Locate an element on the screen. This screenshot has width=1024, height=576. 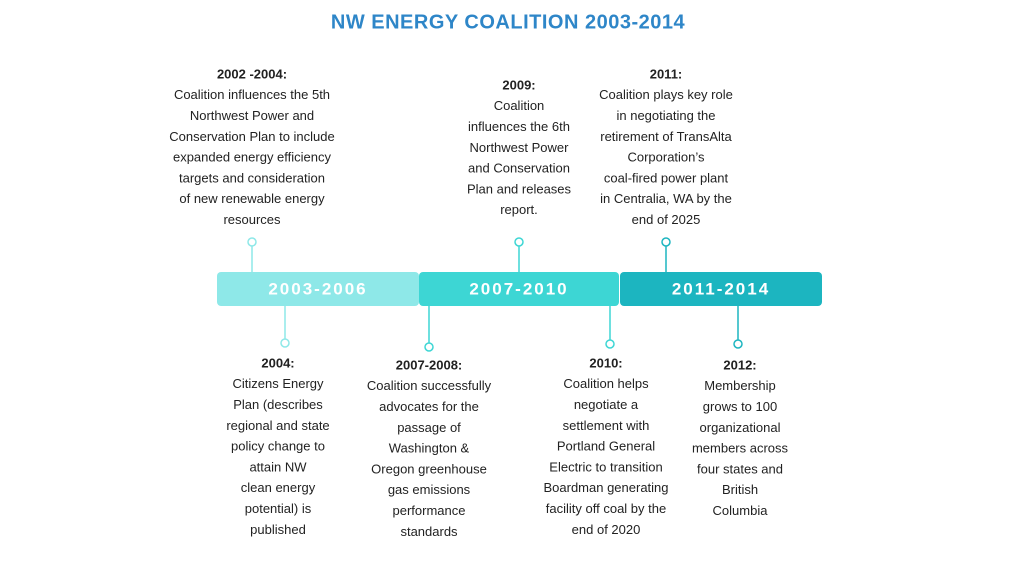
event-text: Boardman generating is located at coordinates (605, 487).